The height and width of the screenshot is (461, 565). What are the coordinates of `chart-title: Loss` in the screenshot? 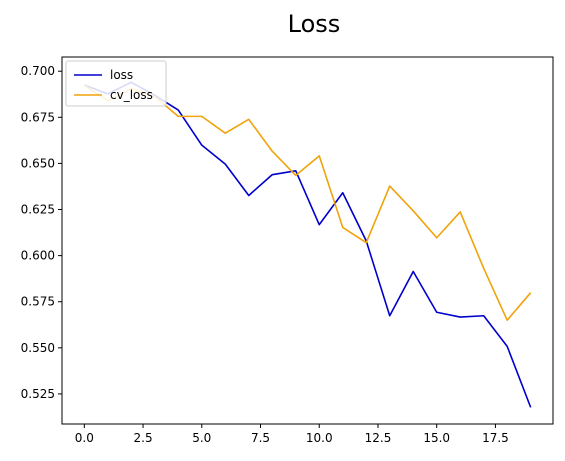 It's located at (314, 24).